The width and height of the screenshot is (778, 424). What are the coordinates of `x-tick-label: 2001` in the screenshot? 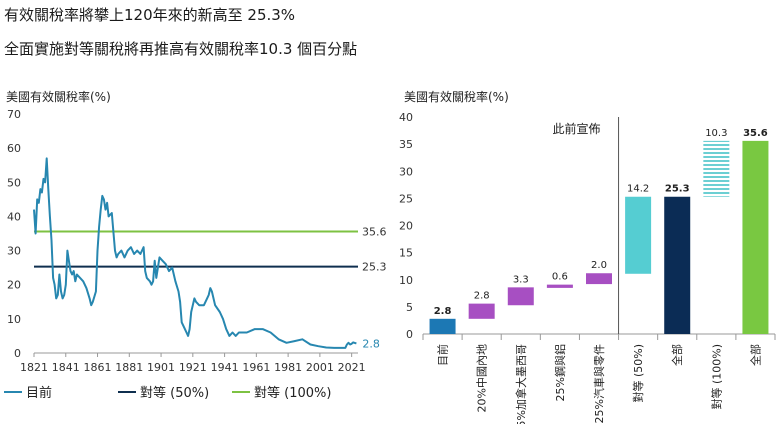 It's located at (320, 367).